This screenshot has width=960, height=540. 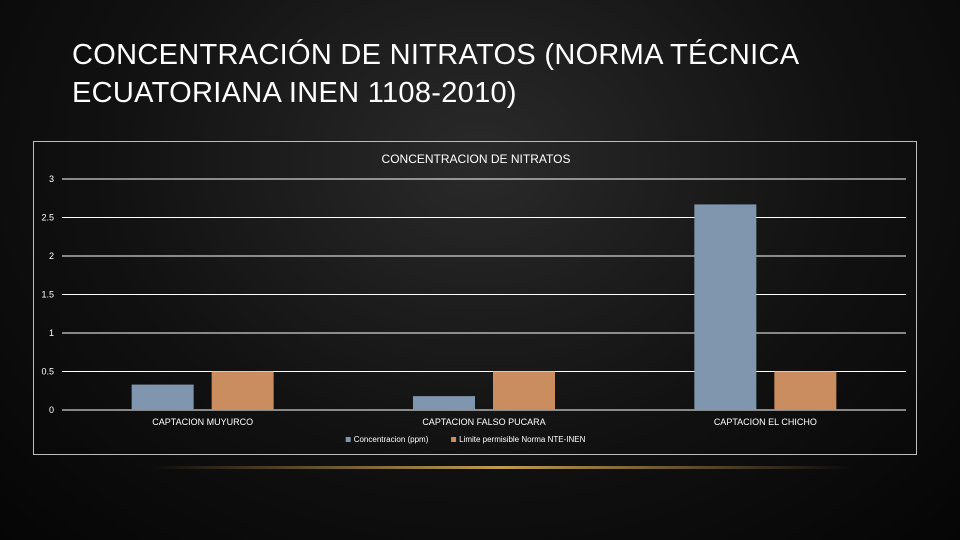 What do you see at coordinates (476, 159) in the screenshot?
I see `chart-title: CONCENTRACION DE NITRATOS` at bounding box center [476, 159].